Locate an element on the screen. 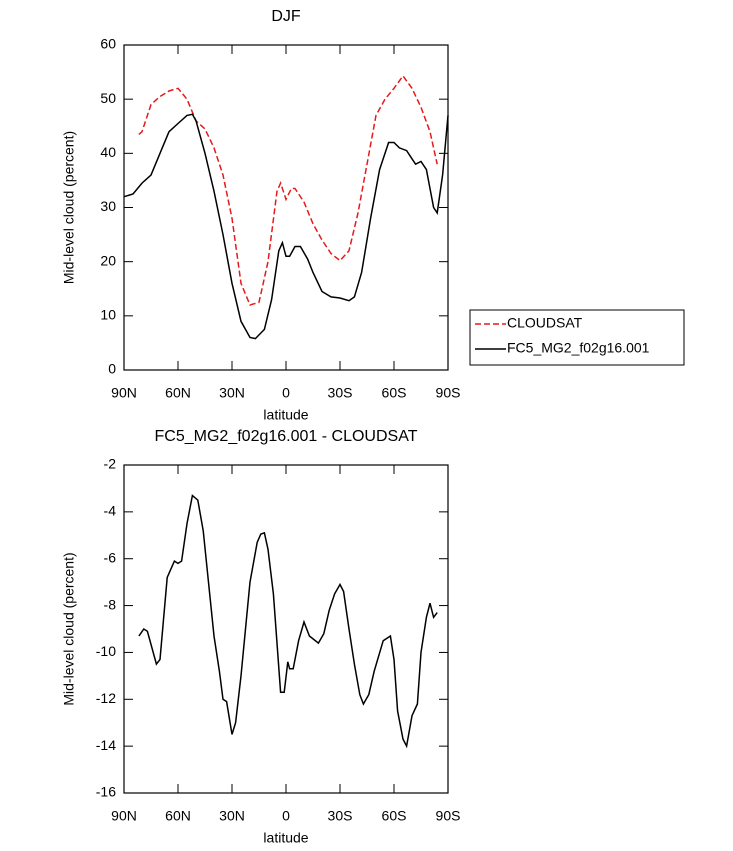  y-tick-label: -4 is located at coordinates (110, 511).